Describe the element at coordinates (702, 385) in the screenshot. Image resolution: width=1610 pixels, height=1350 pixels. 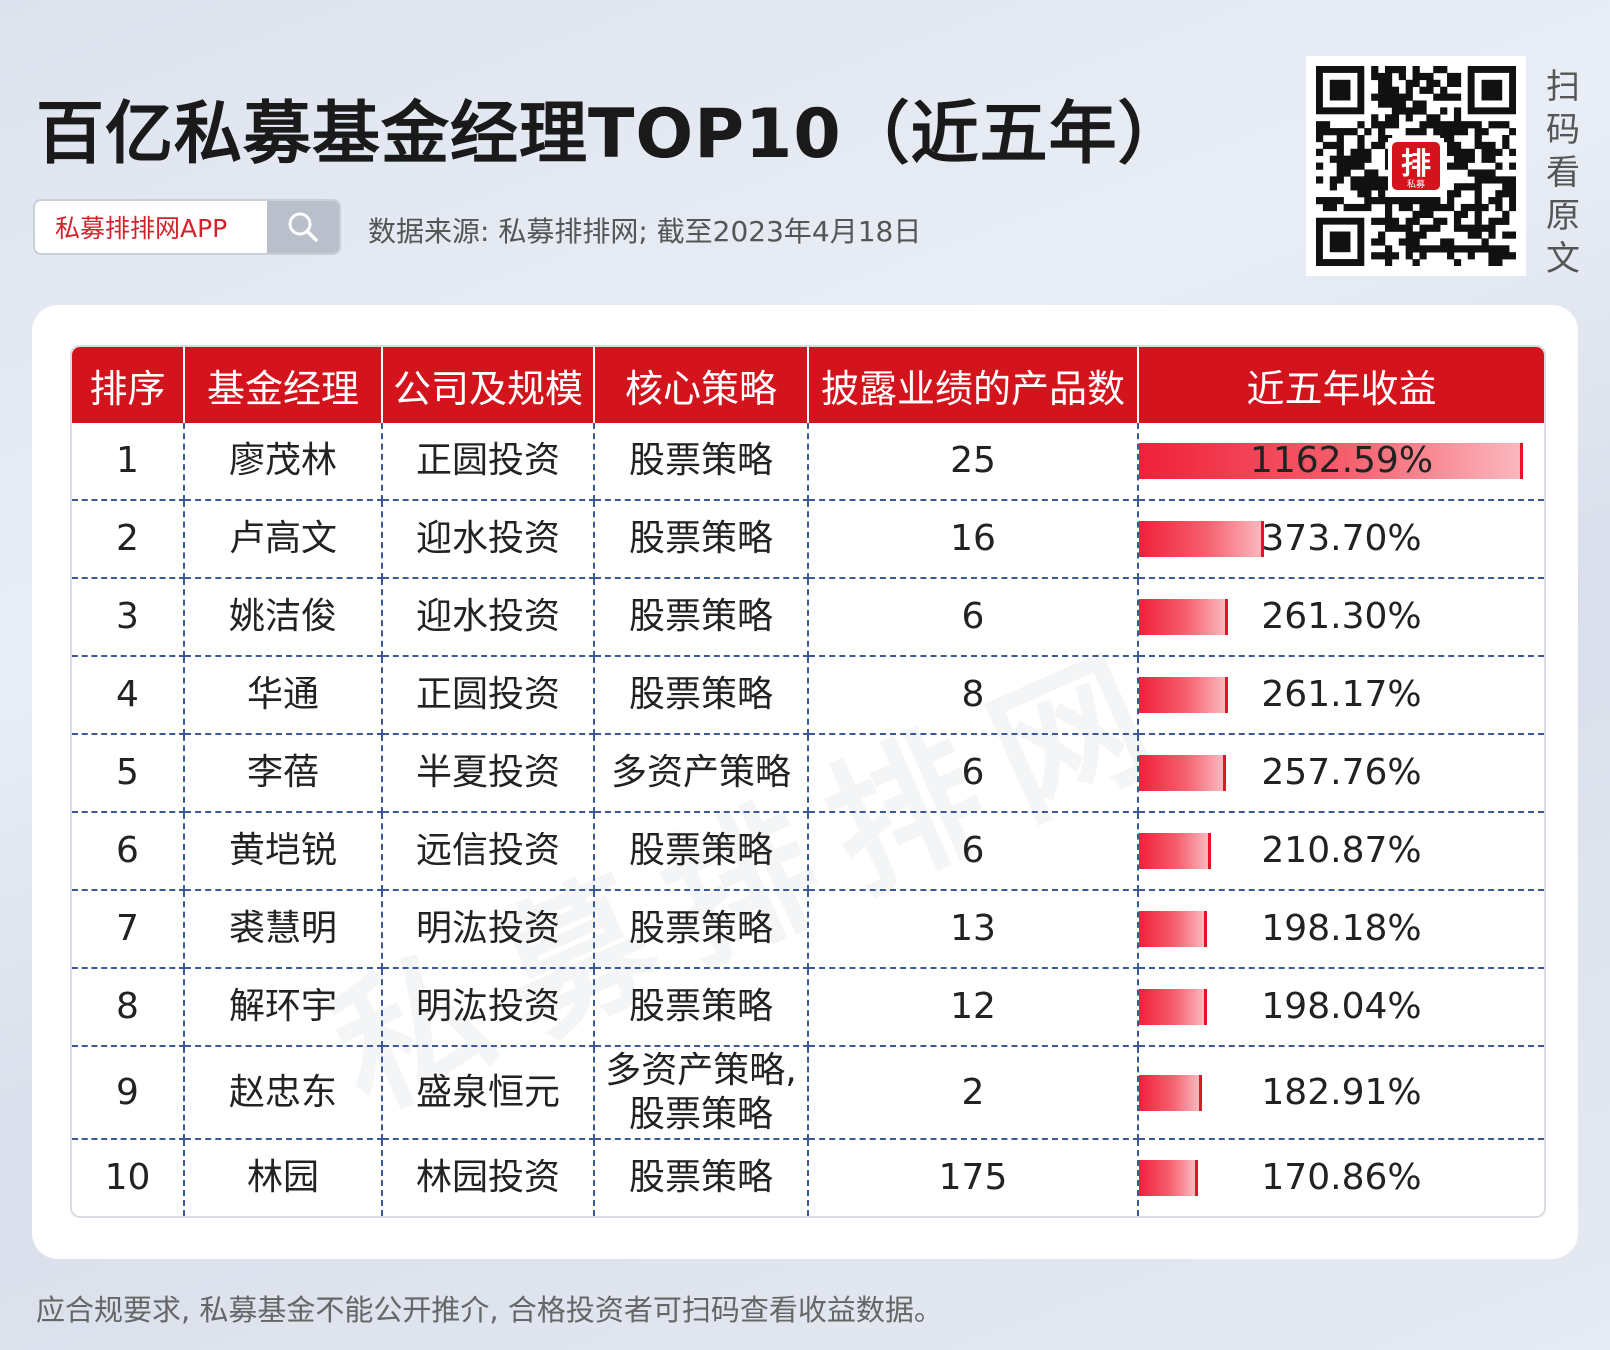
I see `col-header-strategy: 核心策略` at that location.